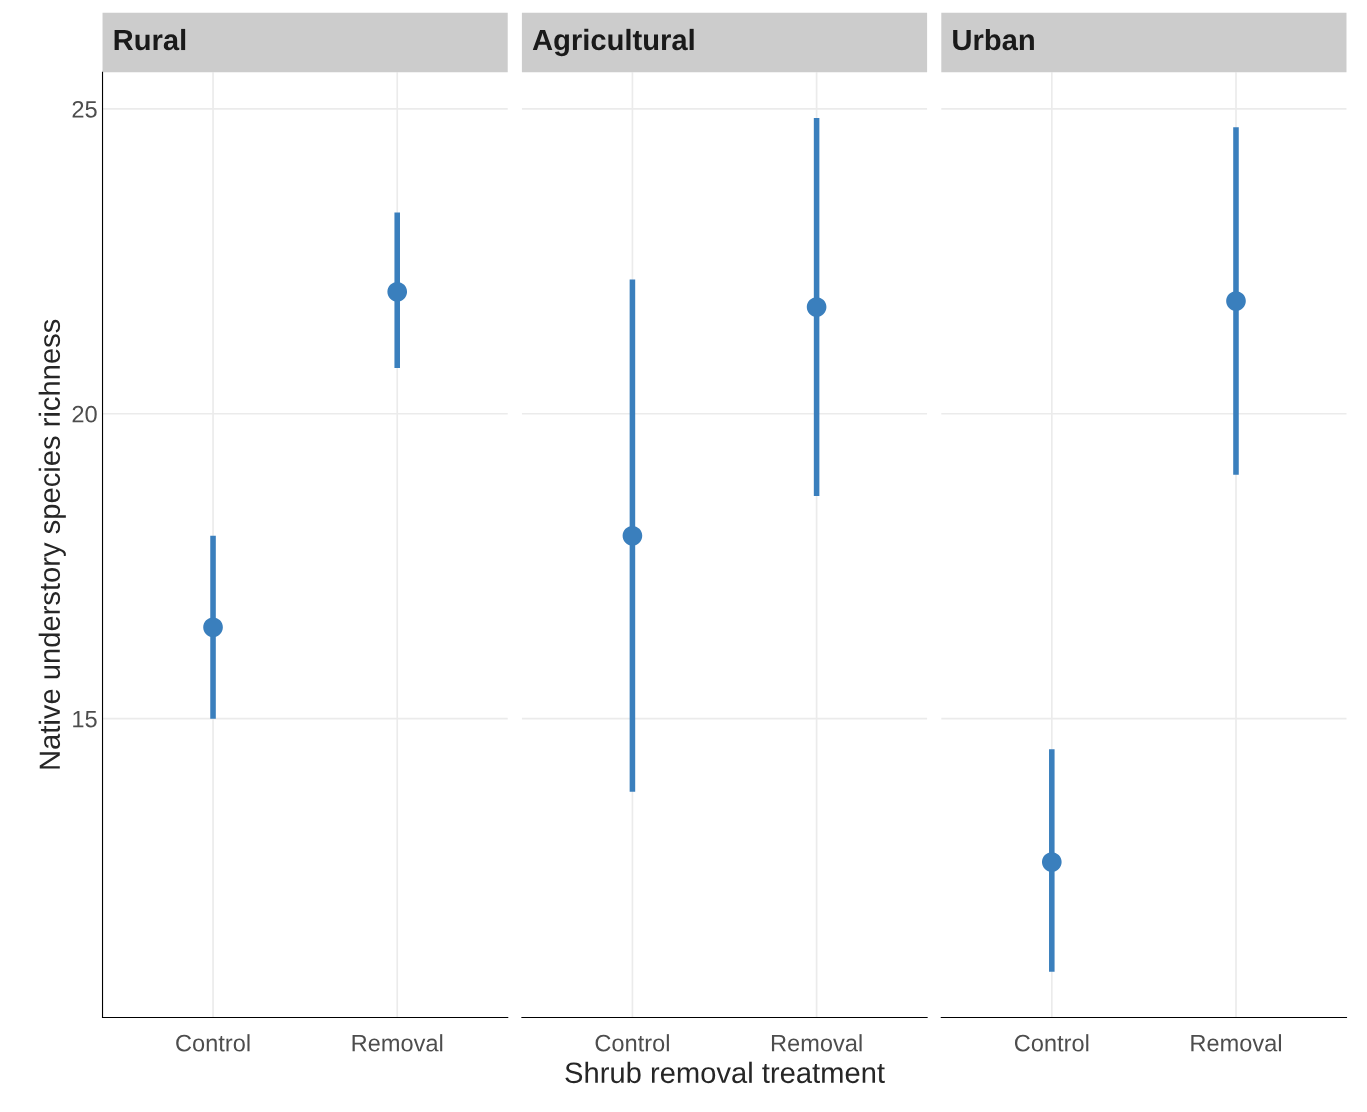 This screenshot has height=1112, width=1367. What do you see at coordinates (84, 109) in the screenshot?
I see `y-tick-label: 25` at bounding box center [84, 109].